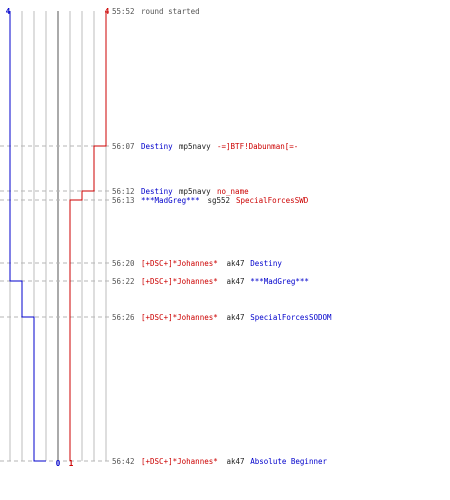  Describe the element at coordinates (288, 461) in the screenshot. I see `event-victim: Absolute Beginner` at that location.